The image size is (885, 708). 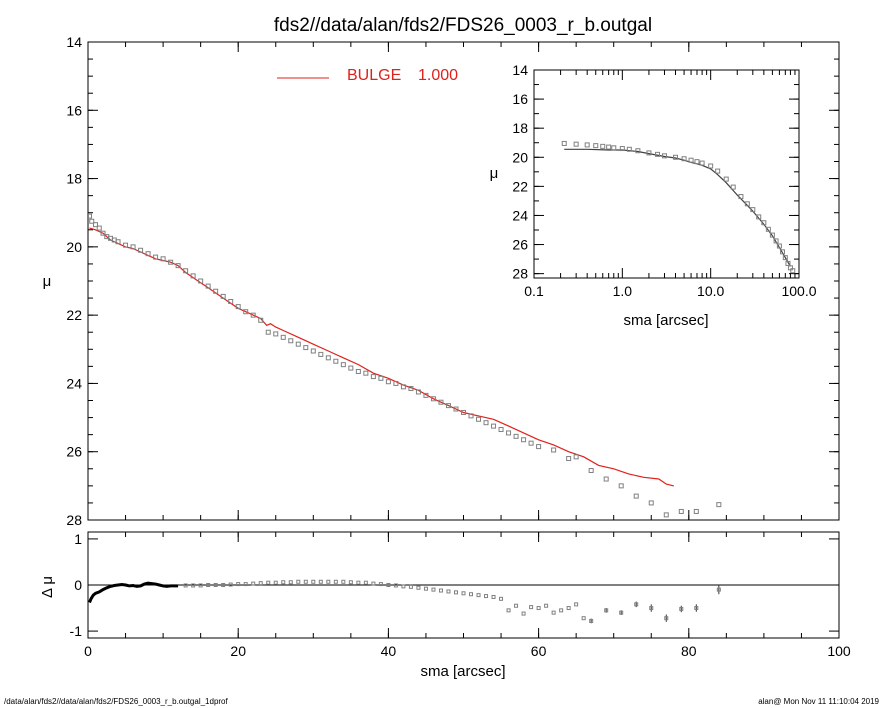 I want to click on inset-y-axis-label: μ, so click(x=494, y=173).